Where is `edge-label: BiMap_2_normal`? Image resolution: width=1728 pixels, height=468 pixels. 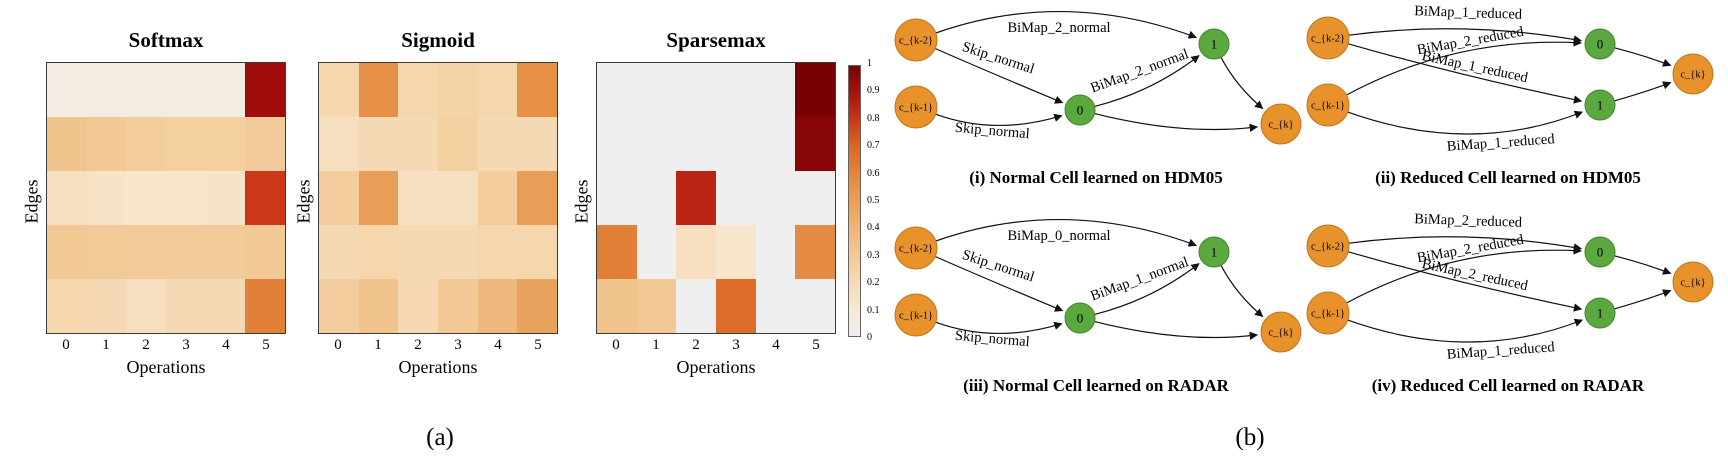 edge-label: BiMap_2_normal is located at coordinates (1139, 71).